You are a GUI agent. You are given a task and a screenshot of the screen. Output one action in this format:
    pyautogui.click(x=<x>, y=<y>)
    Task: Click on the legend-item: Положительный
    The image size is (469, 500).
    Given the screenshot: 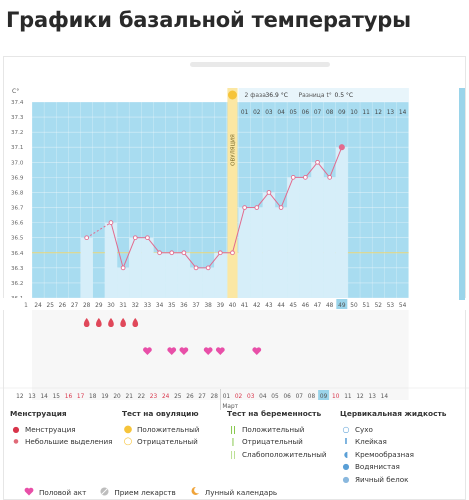 What is the action you would take?
    pyautogui.click(x=273, y=429)
    